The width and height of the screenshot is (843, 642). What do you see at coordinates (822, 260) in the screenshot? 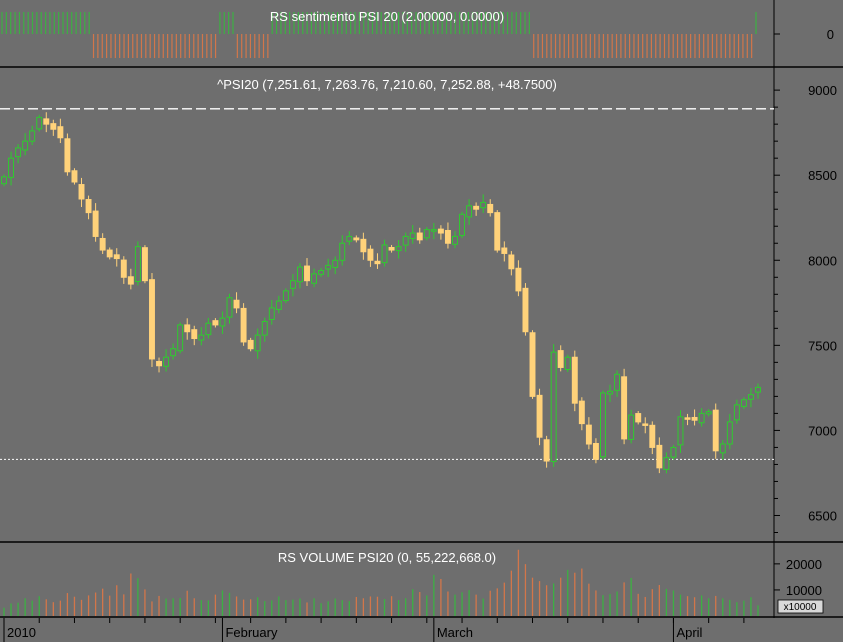
I see `price-tick-label: 8000` at bounding box center [822, 260].